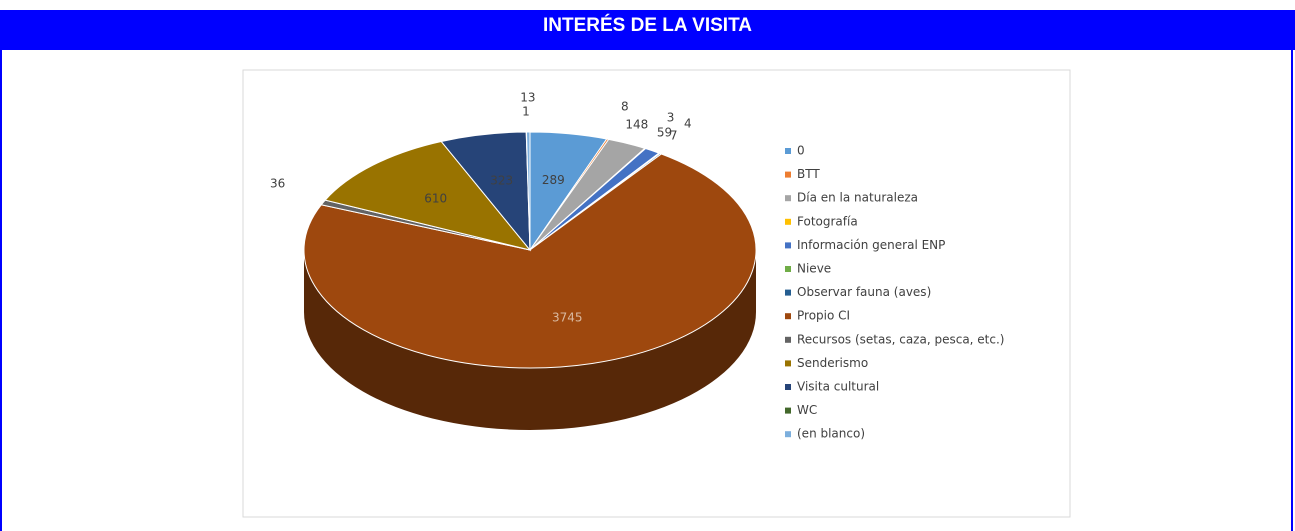 This screenshot has height=531, width=1295. Describe the element at coordinates (625, 106) in the screenshot. I see `data-label: 8` at that location.